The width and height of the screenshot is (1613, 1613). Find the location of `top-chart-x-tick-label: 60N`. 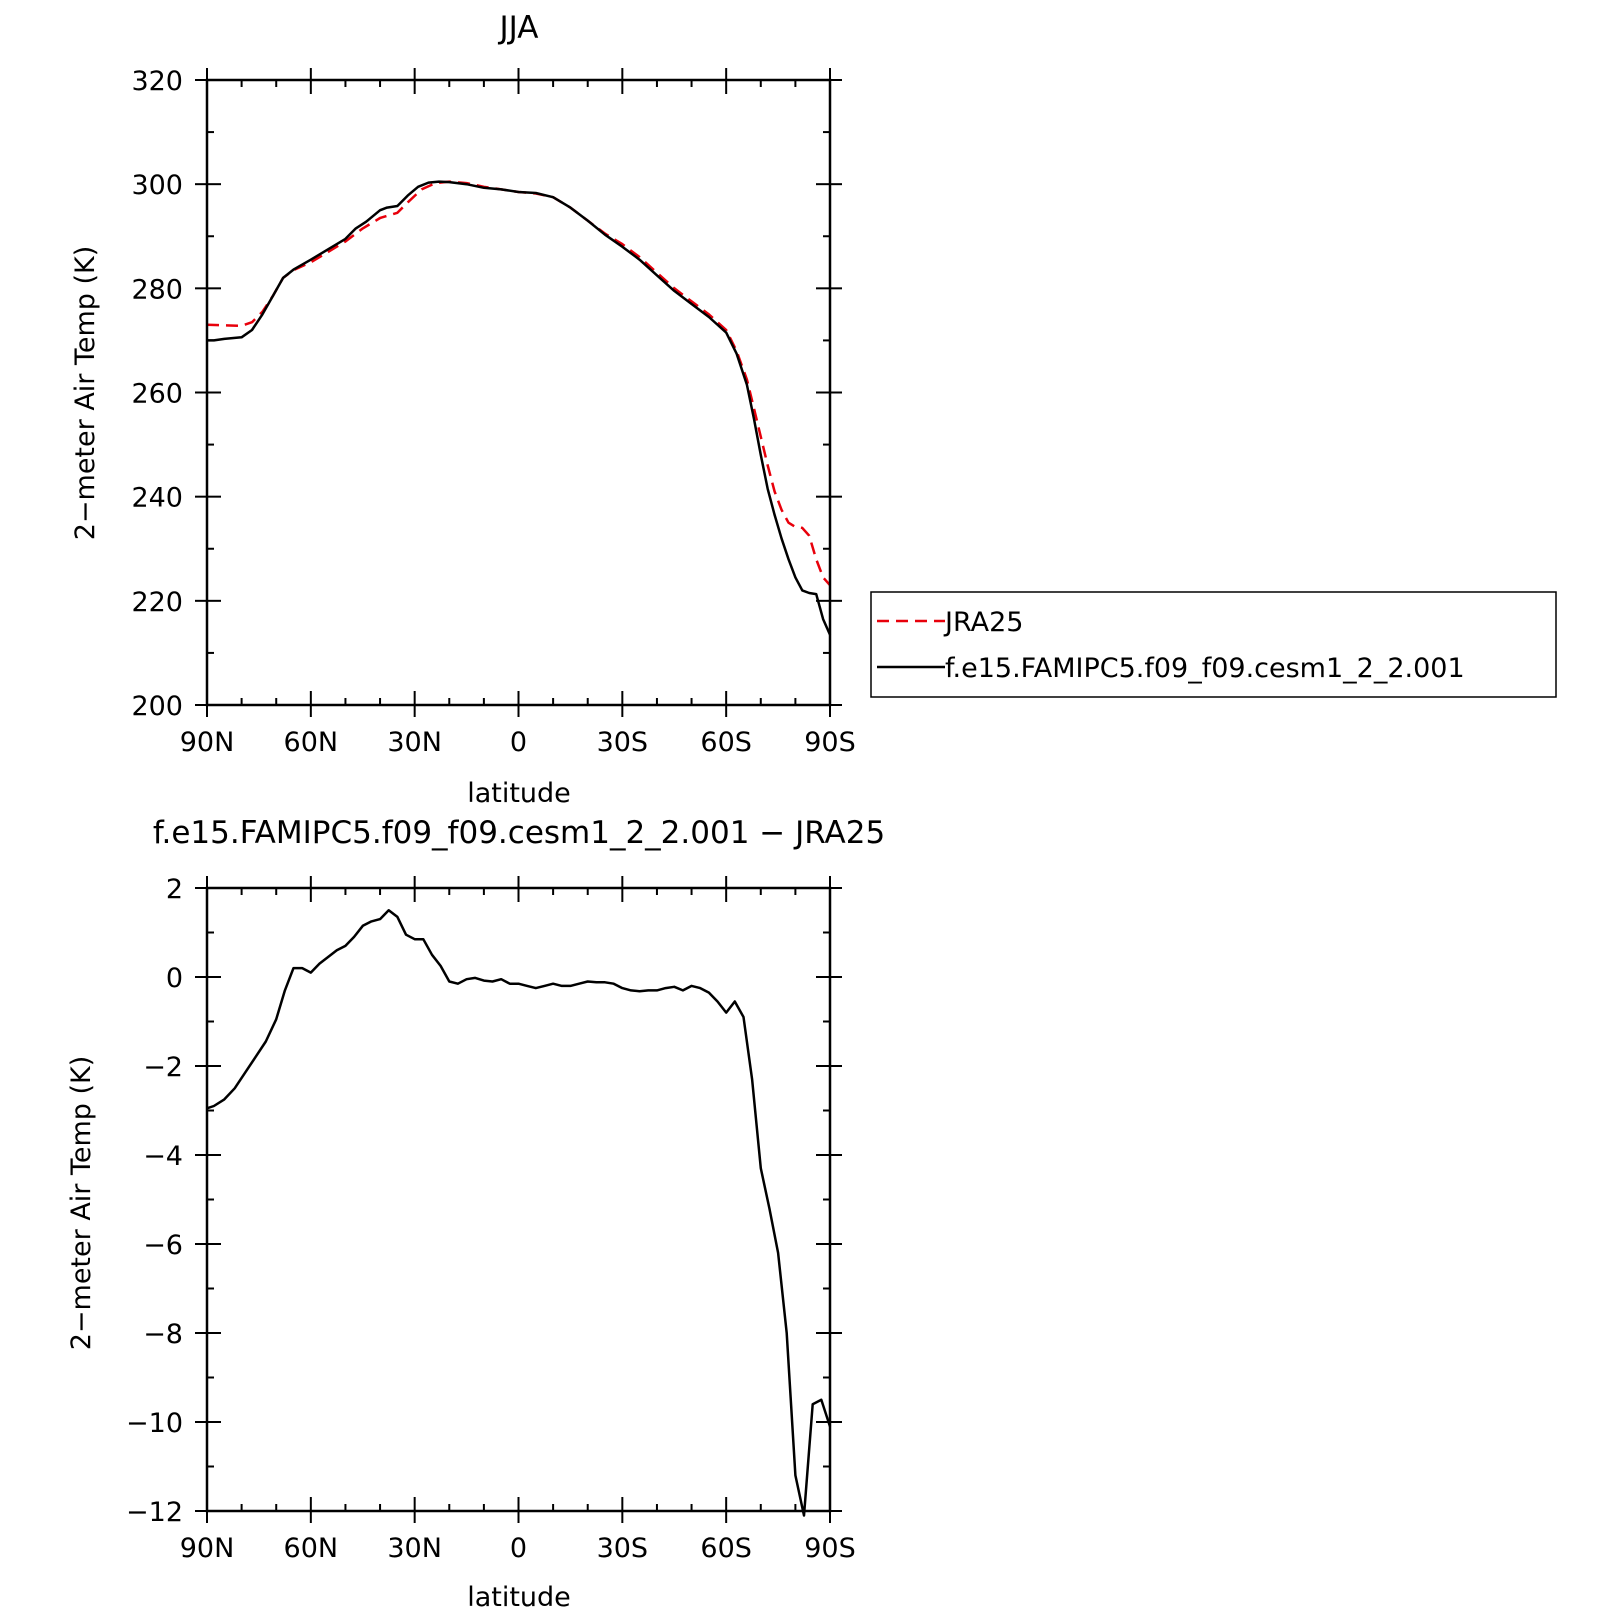

top-chart-x-tick-label: 60N is located at coordinates (311, 742).